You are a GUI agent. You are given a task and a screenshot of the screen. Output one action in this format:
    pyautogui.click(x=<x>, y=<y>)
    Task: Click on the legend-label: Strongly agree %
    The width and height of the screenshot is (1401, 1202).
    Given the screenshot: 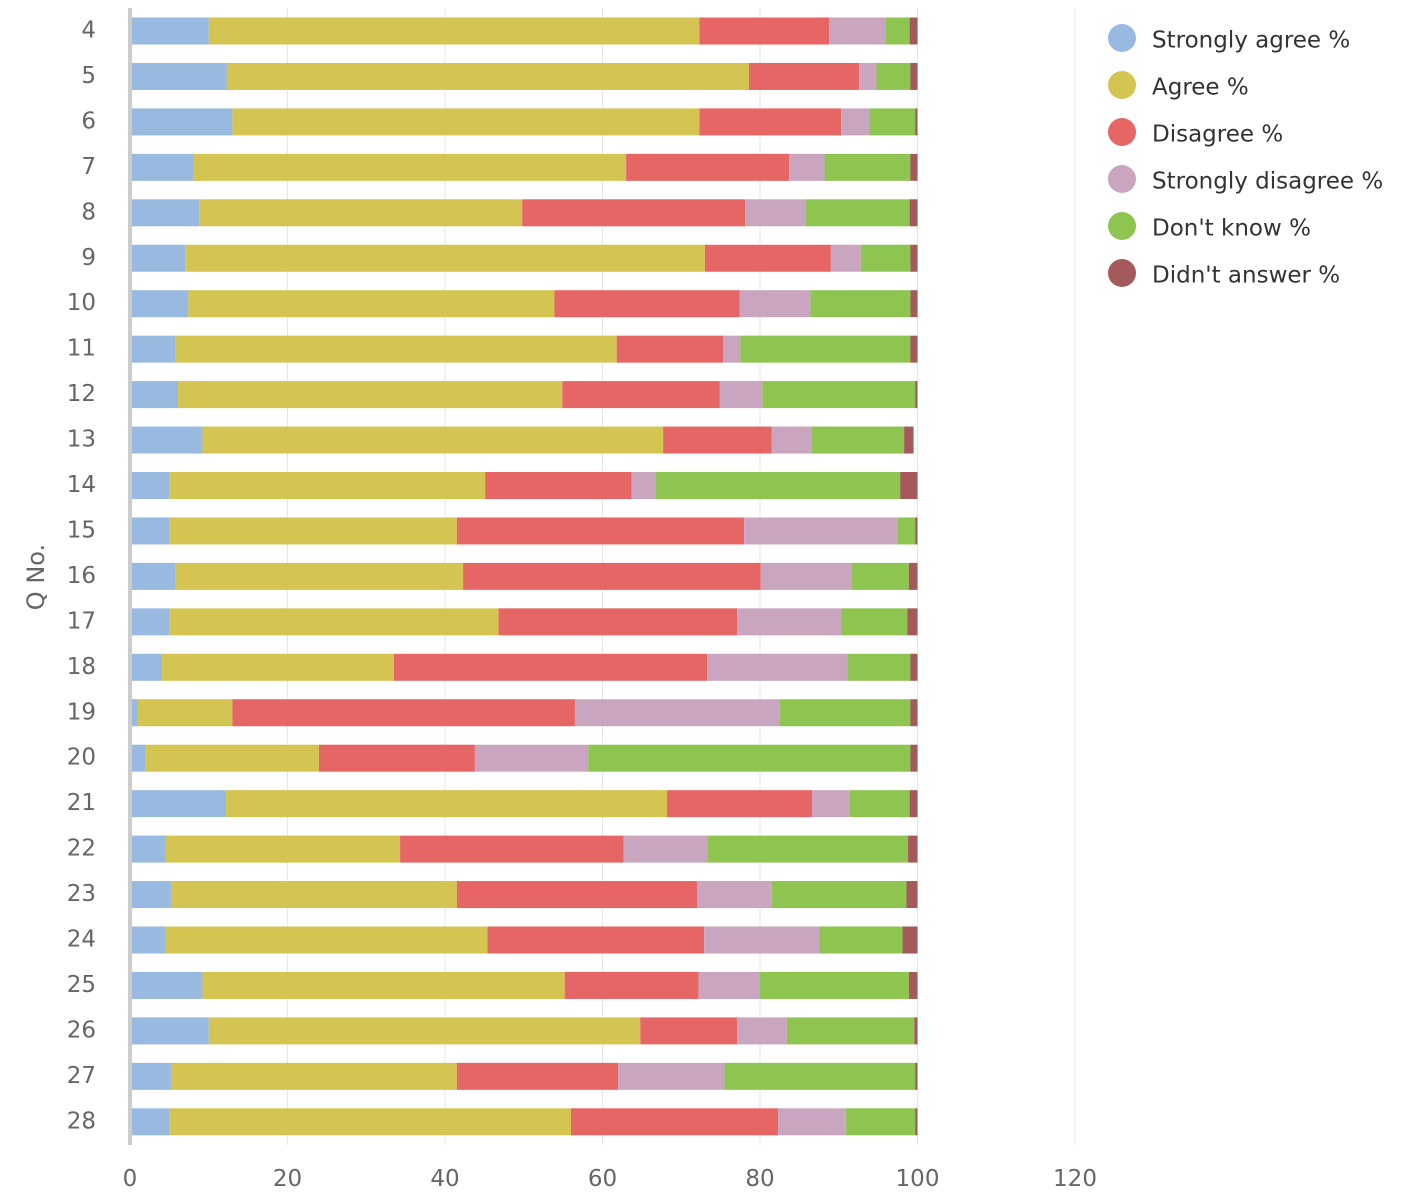 What is the action you would take?
    pyautogui.click(x=1251, y=41)
    